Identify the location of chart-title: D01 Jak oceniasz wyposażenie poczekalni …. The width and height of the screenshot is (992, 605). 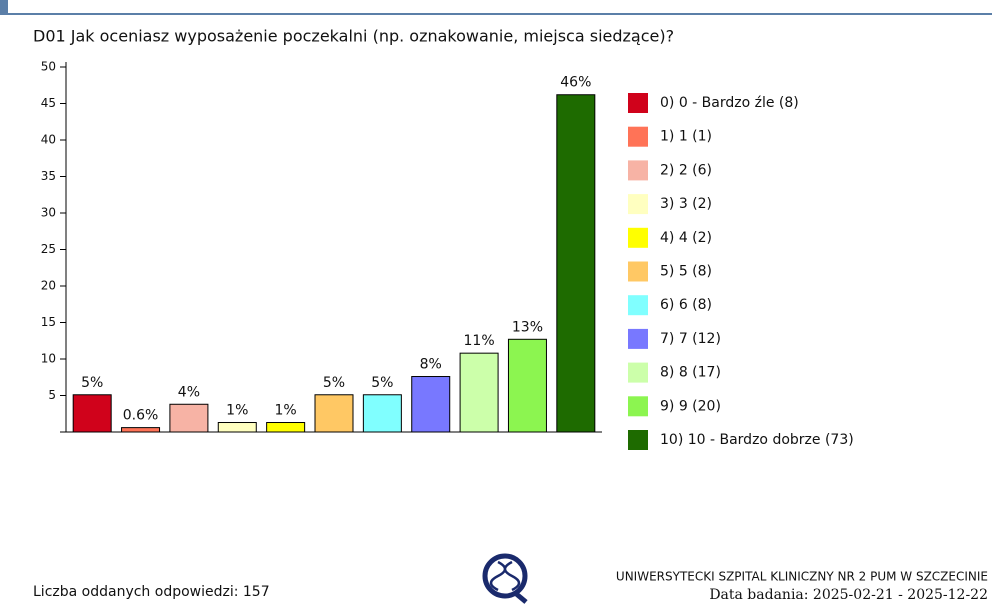
(353, 36).